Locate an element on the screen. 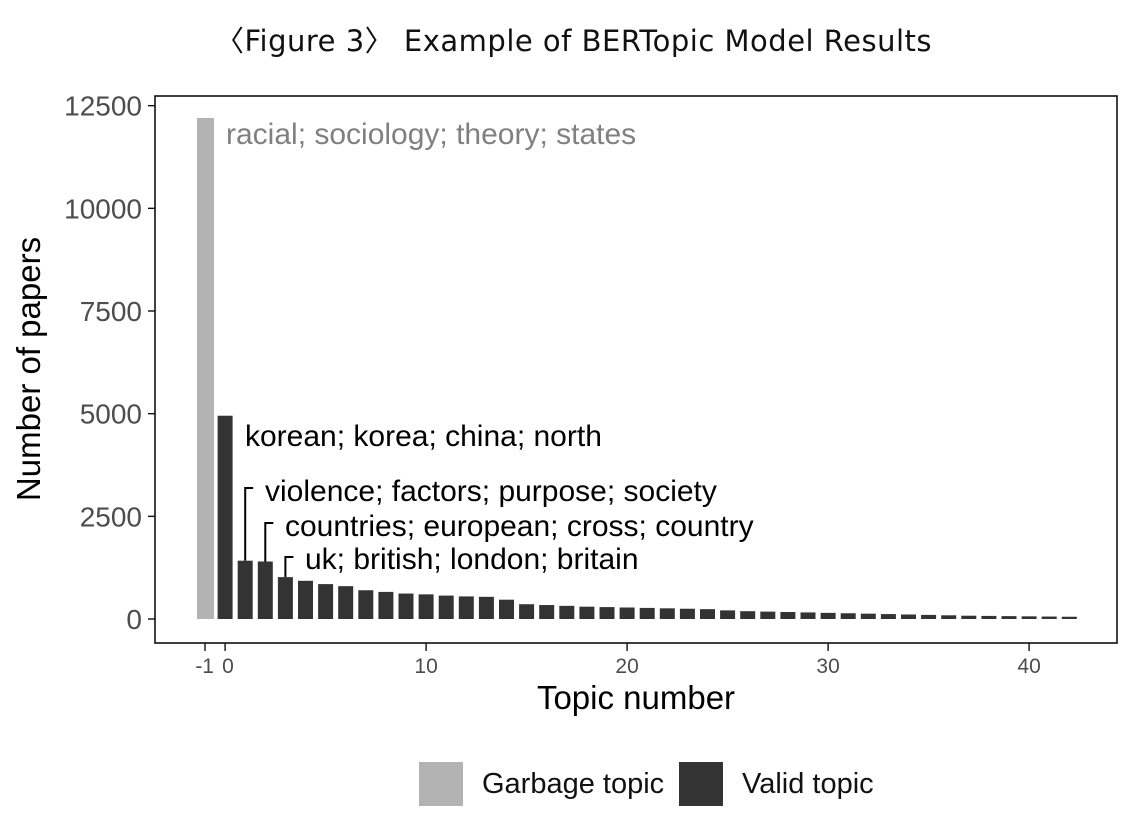 The width and height of the screenshot is (1147, 817). legend-label-garbage: Garbage topic is located at coordinates (573, 783).